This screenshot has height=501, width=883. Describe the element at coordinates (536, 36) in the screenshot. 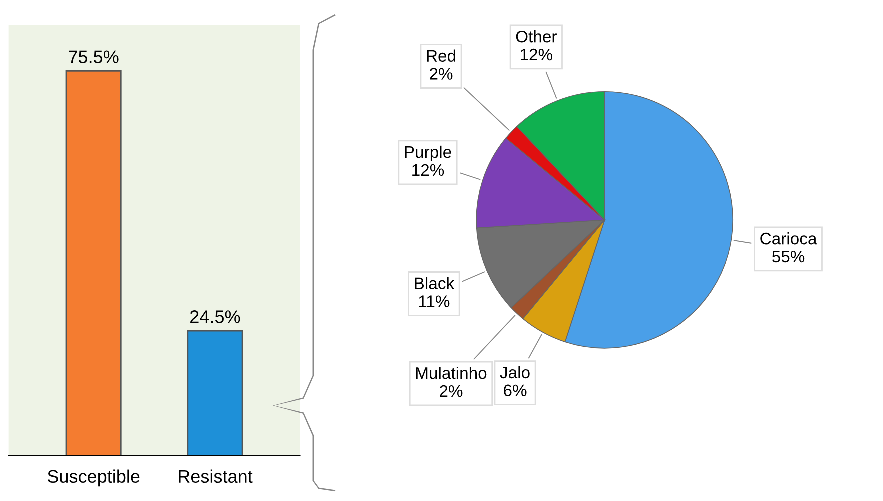

I see `slice-label: Other` at that location.